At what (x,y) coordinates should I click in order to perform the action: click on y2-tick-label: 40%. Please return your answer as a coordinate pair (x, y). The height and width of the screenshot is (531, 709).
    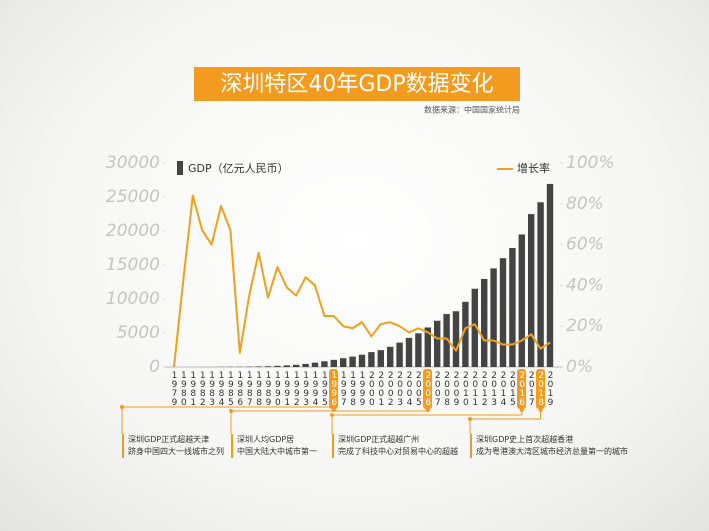
    Looking at the image, I should click on (585, 285).